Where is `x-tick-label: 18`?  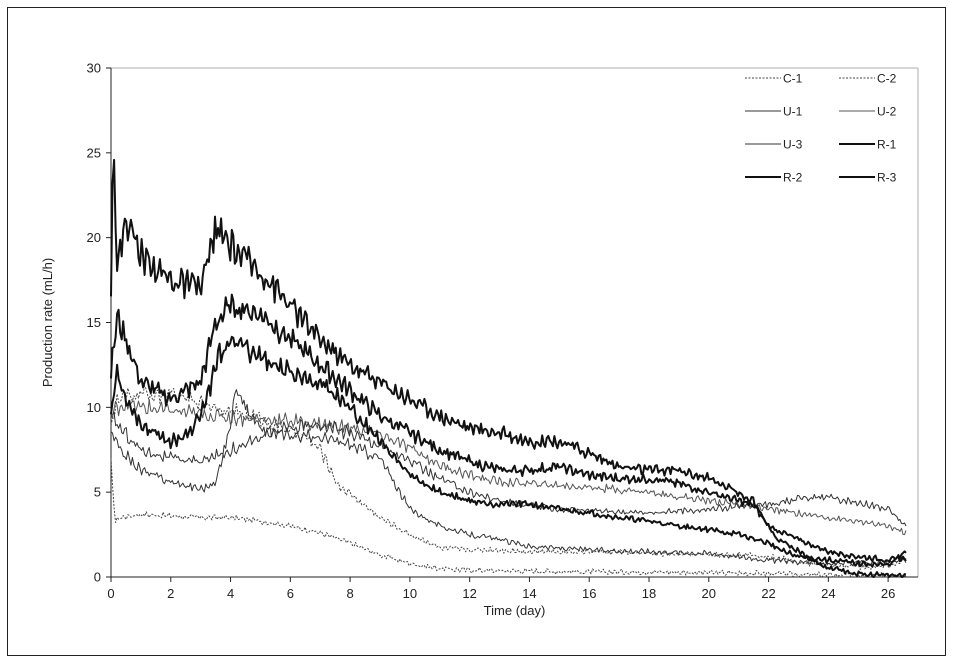 x-tick-label: 18 is located at coordinates (649, 593).